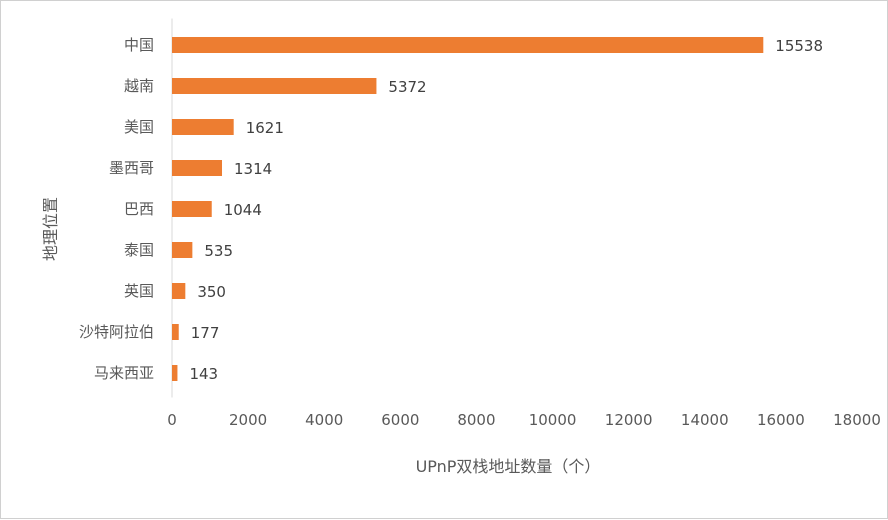  I want to click on data-label-4: 1044, so click(243, 210).